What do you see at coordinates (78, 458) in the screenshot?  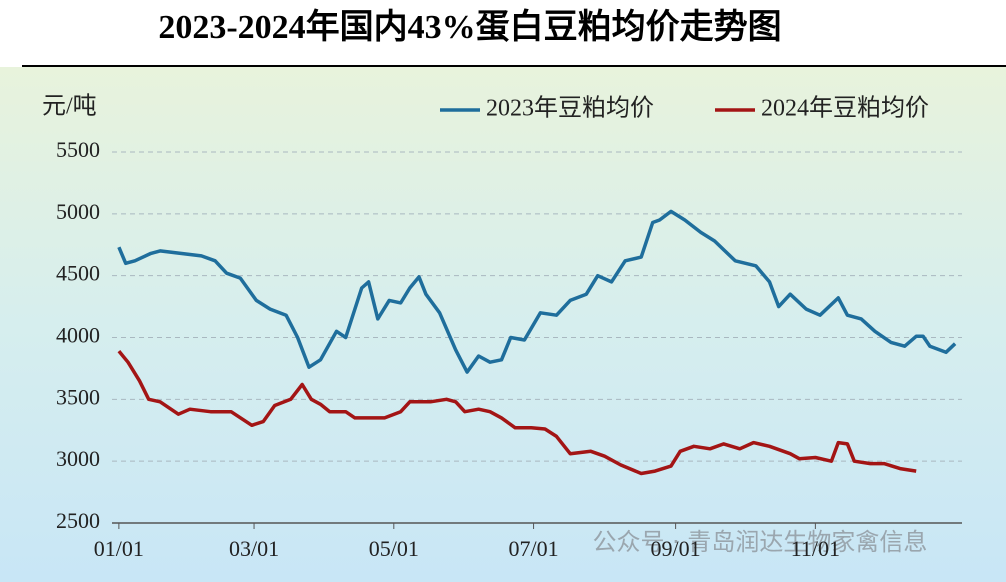 I see `y-tick-label: 3000` at bounding box center [78, 458].